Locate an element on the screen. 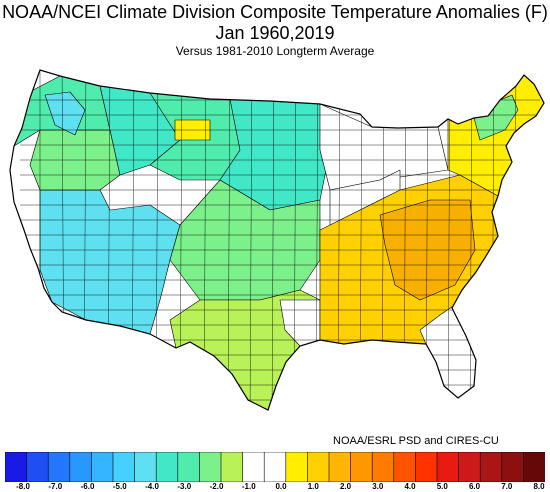 This screenshot has width=550, height=492. scale-tick-label: -8.0 is located at coordinates (23, 486).